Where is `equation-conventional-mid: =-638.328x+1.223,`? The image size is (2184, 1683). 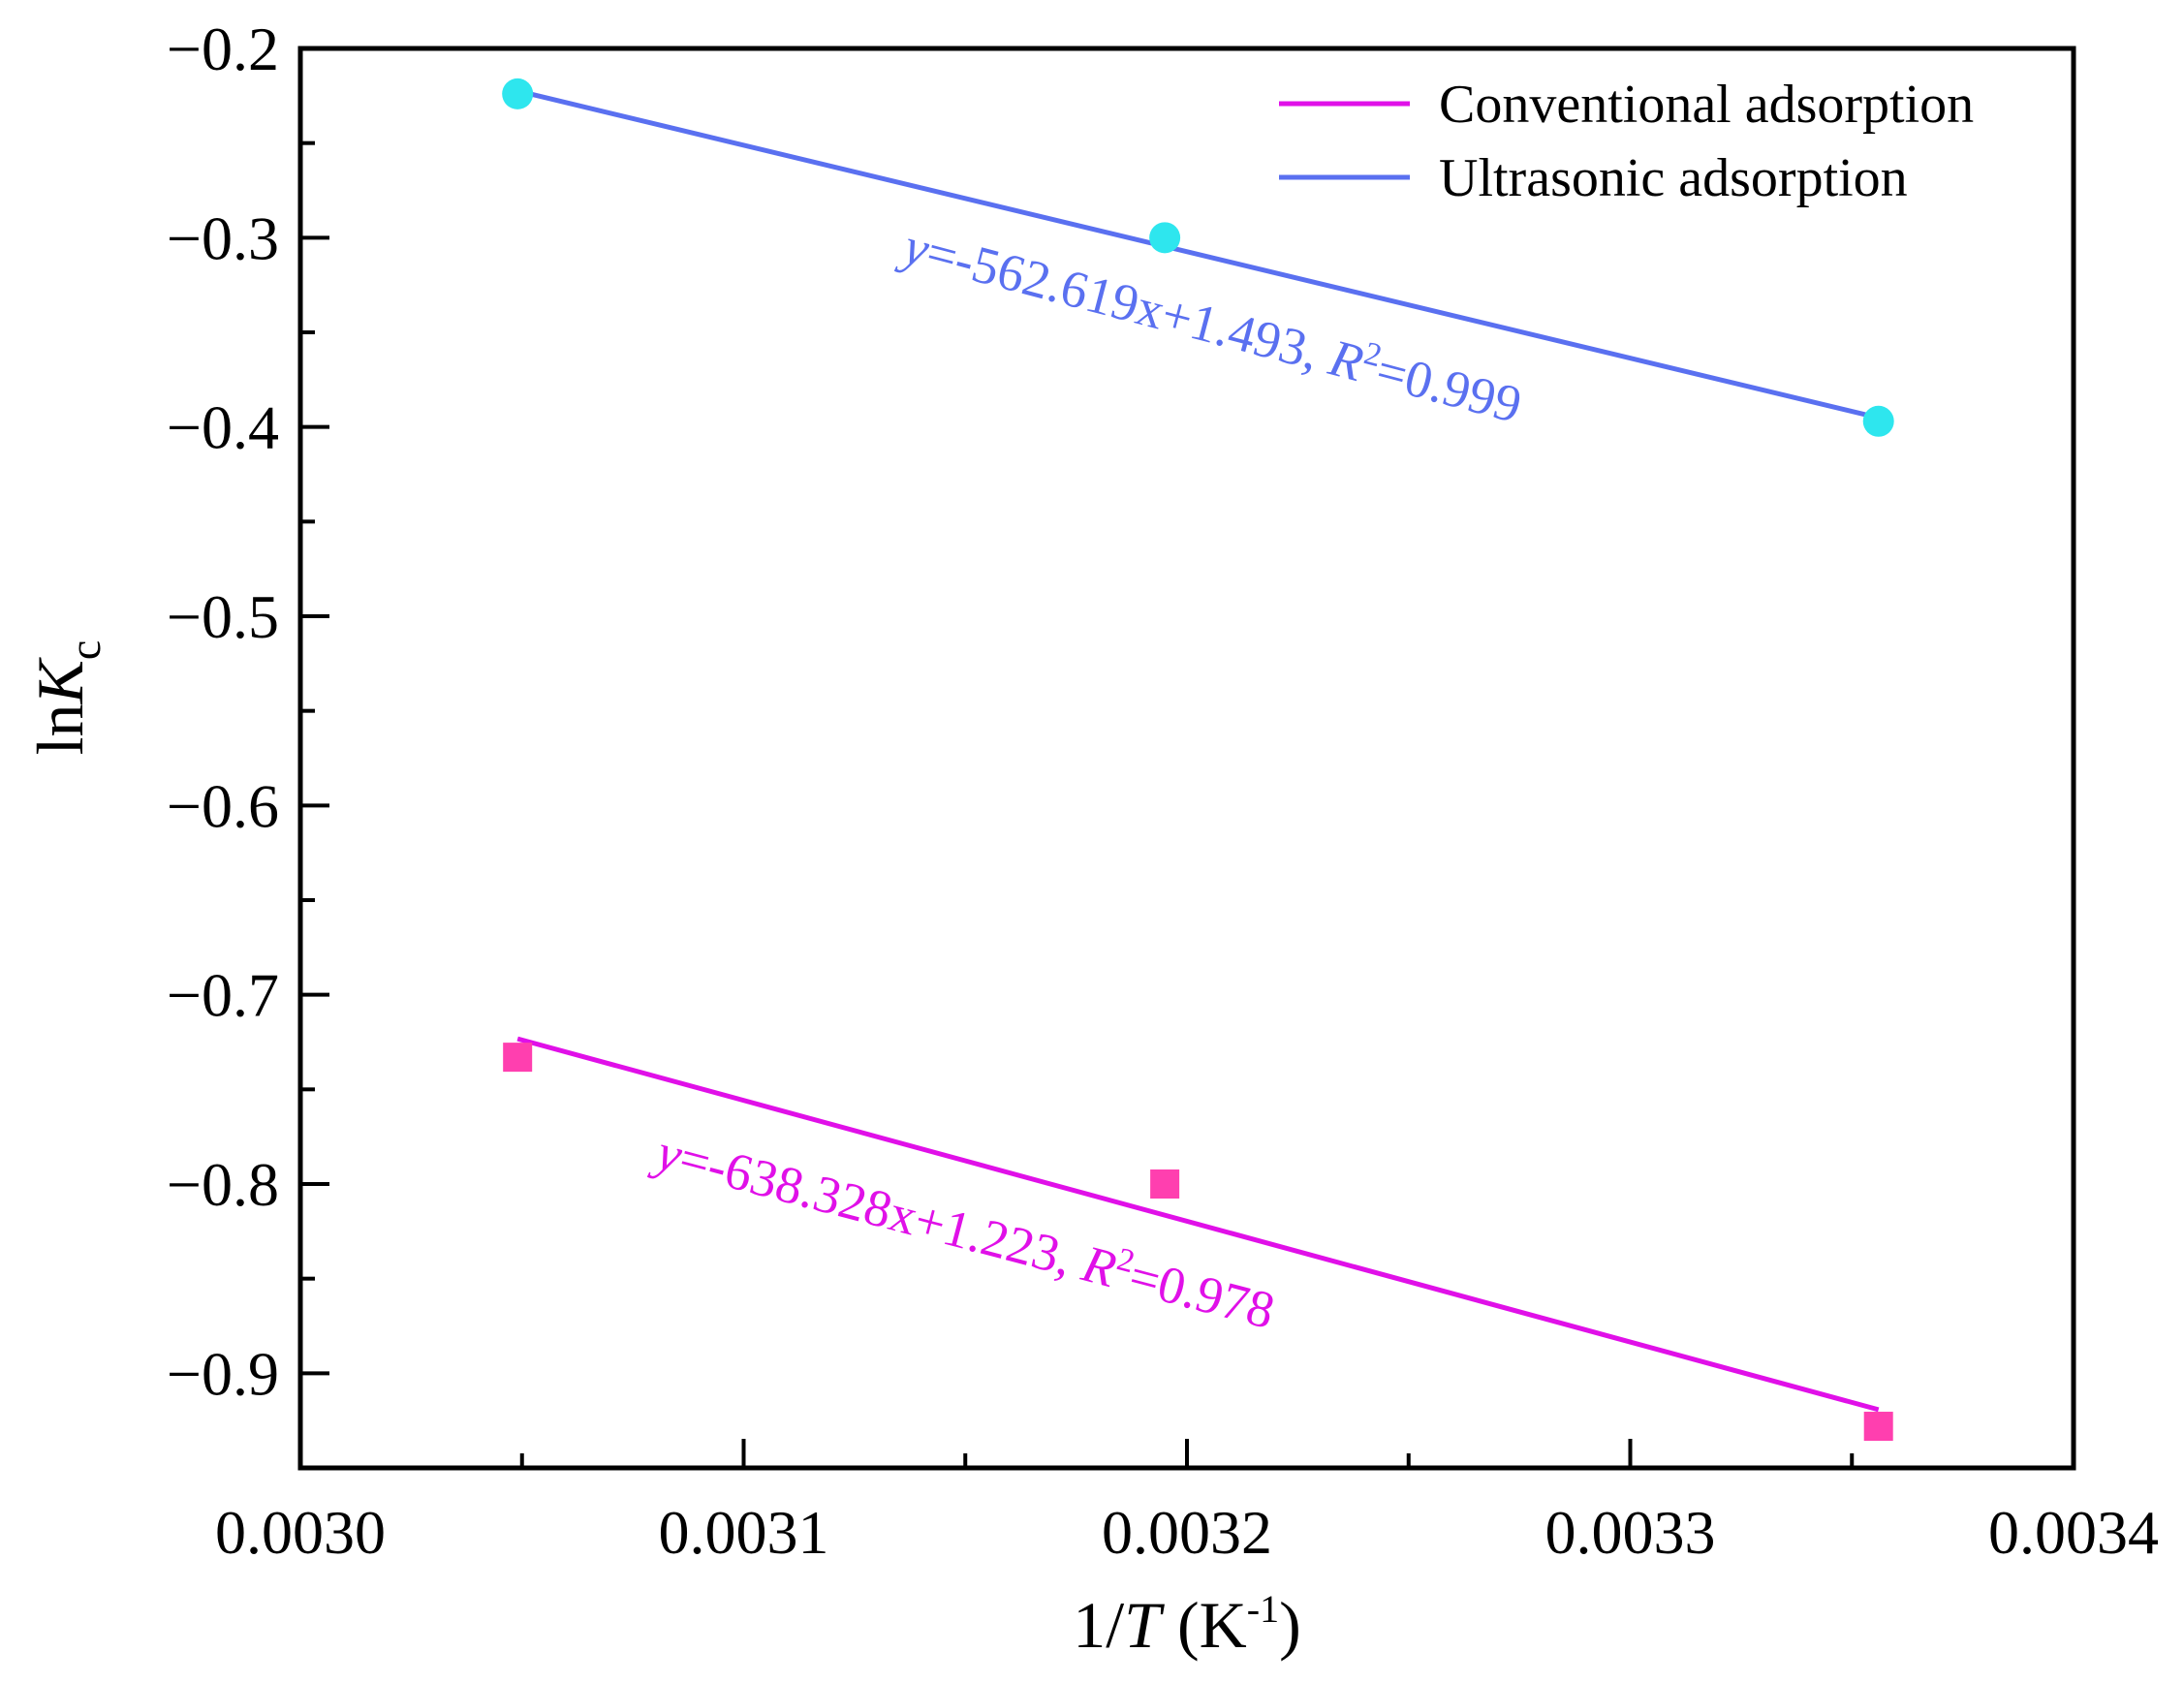
equation-conventional-mid: =-638.328x+1.223, is located at coordinates (882, 1210).